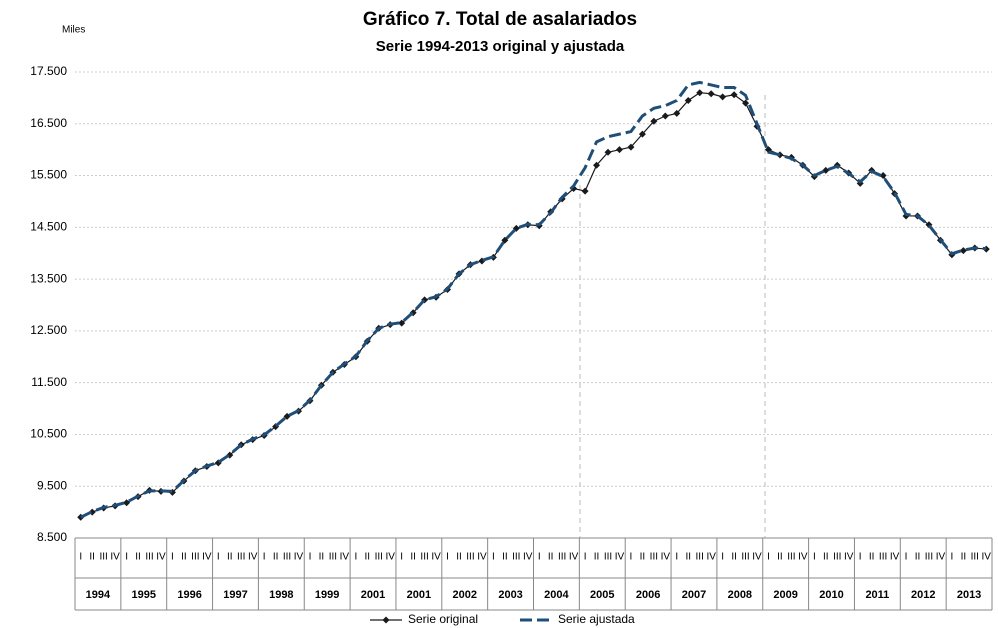  What do you see at coordinates (785, 595) in the screenshot?
I see `year-label: 2009` at bounding box center [785, 595].